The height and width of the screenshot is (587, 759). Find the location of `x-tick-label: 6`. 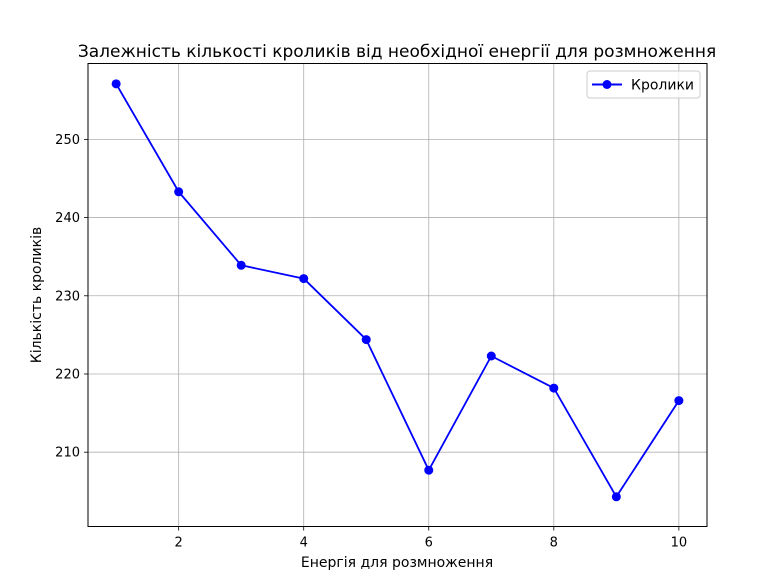

x-tick-label: 6 is located at coordinates (429, 543).